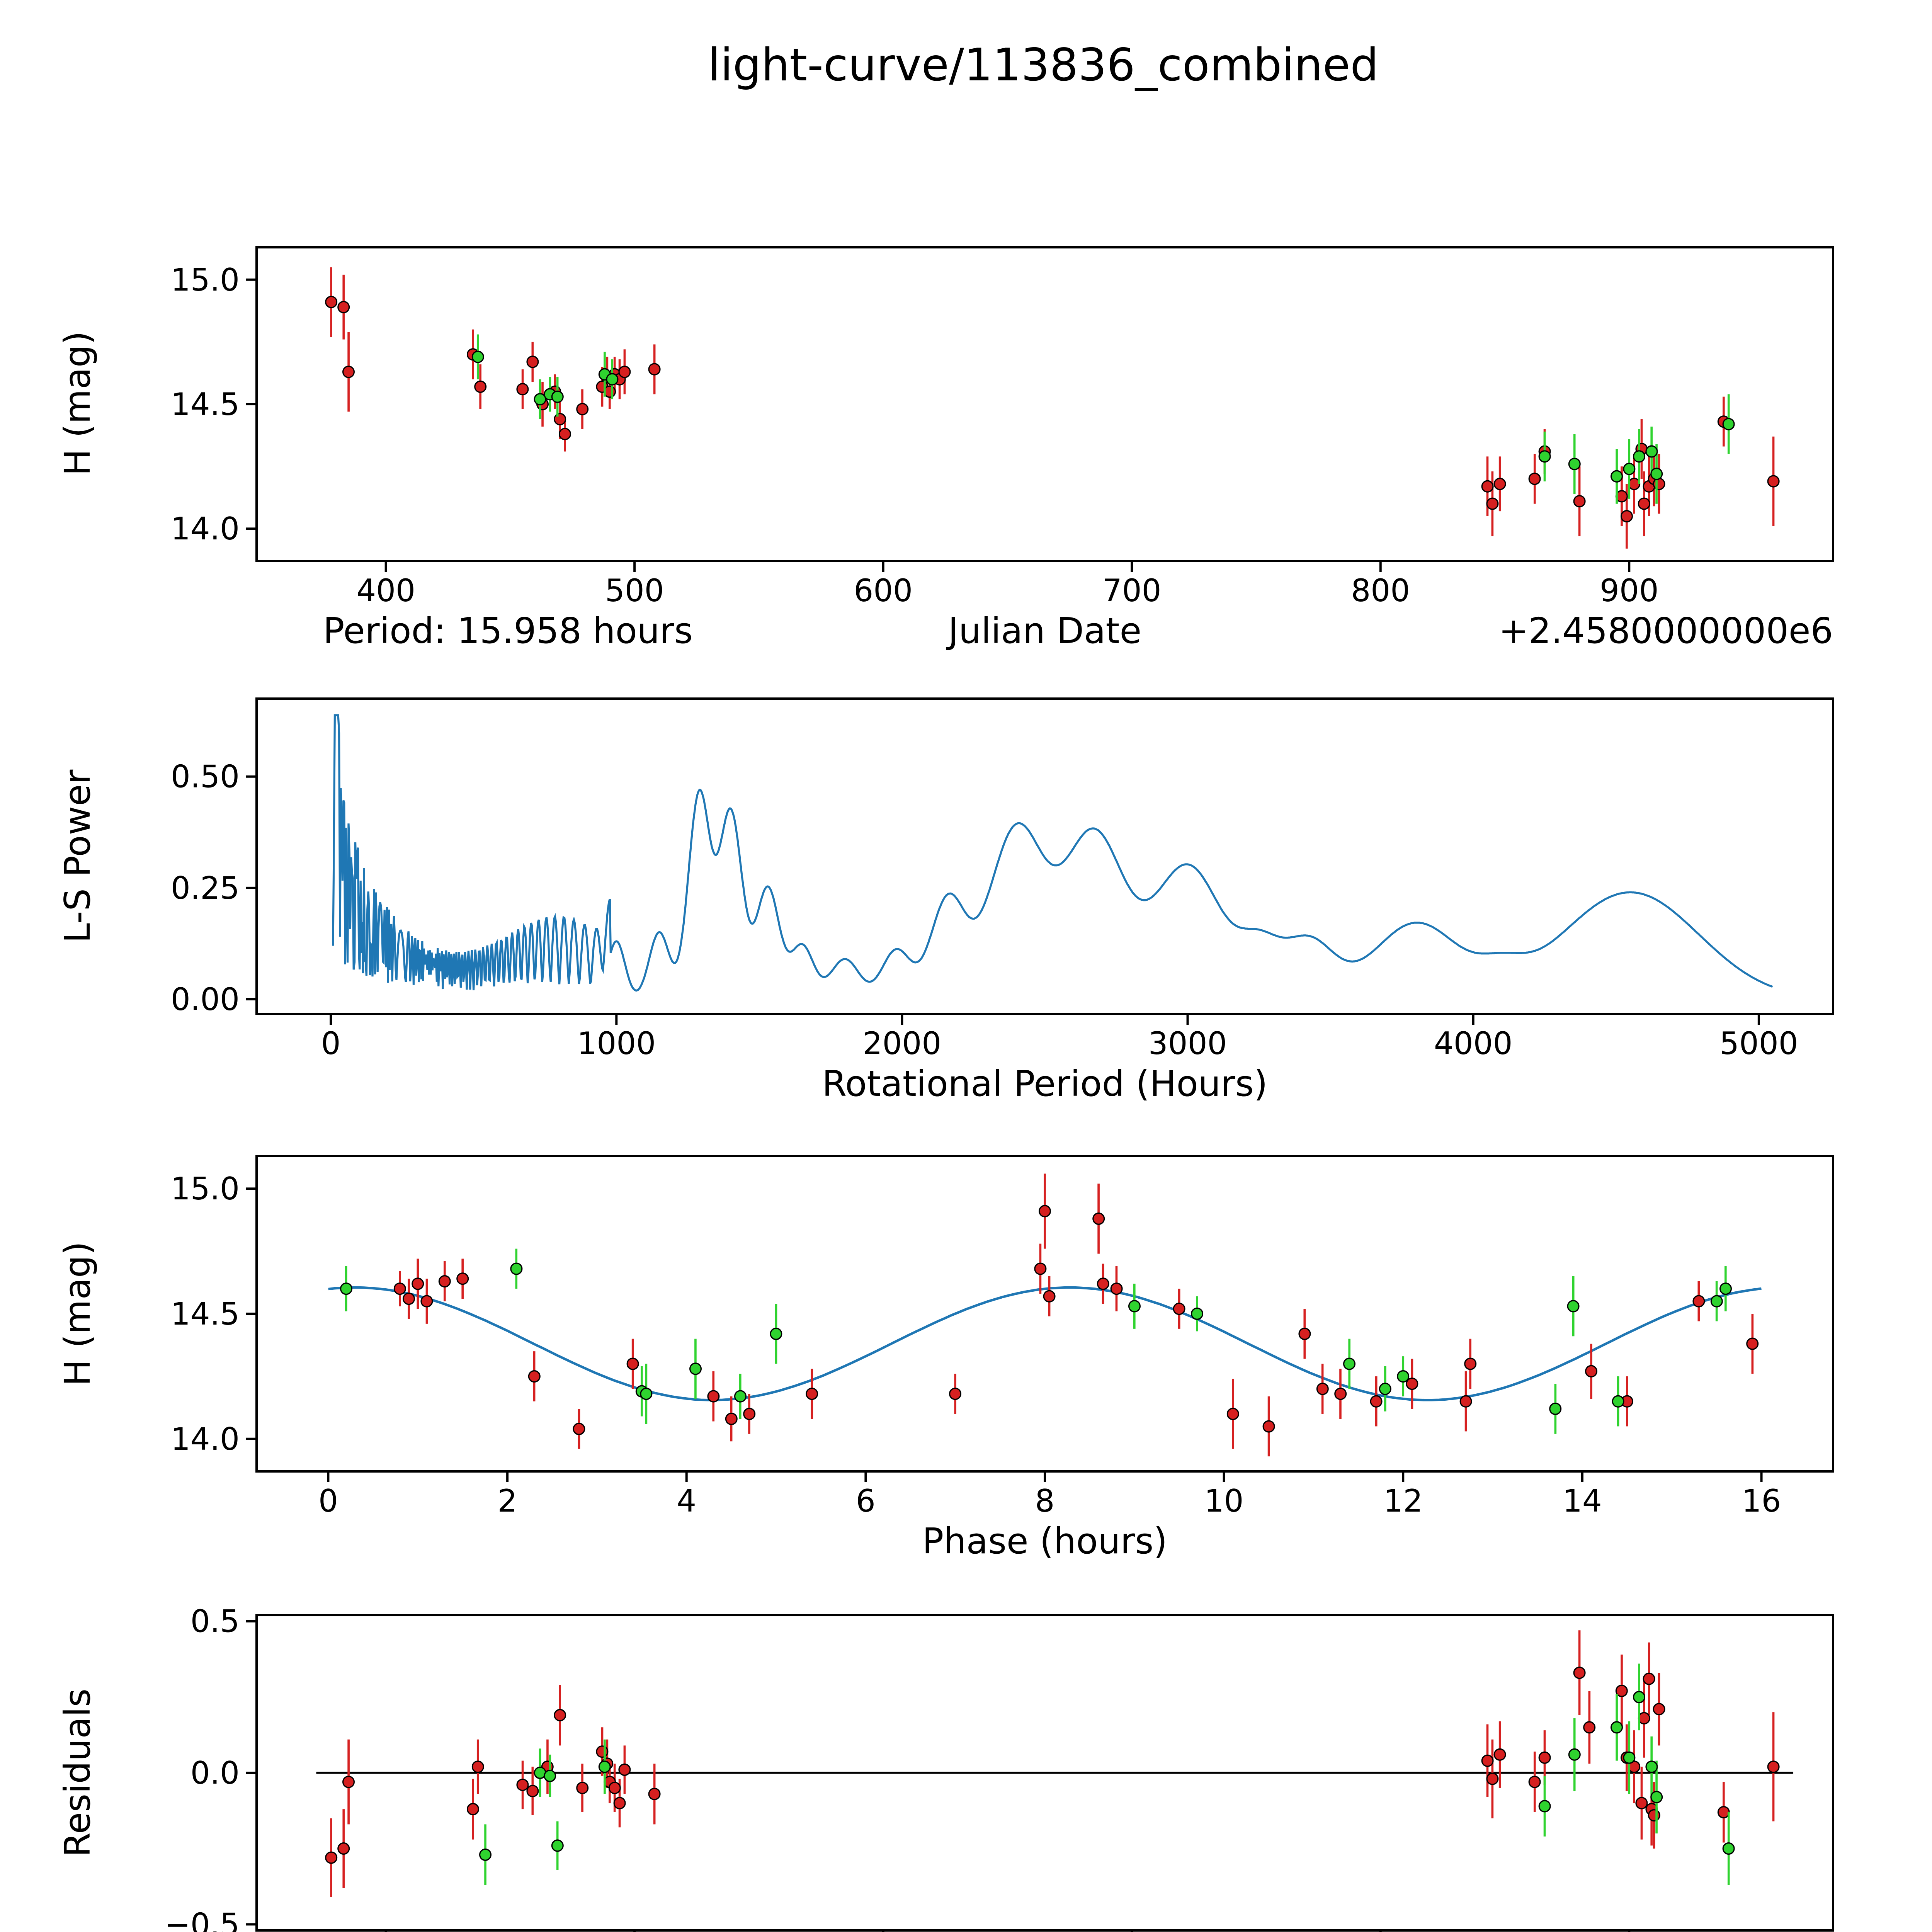 The height and width of the screenshot is (1932, 1932). I want to click on x-tick-label: 400, so click(385, 591).